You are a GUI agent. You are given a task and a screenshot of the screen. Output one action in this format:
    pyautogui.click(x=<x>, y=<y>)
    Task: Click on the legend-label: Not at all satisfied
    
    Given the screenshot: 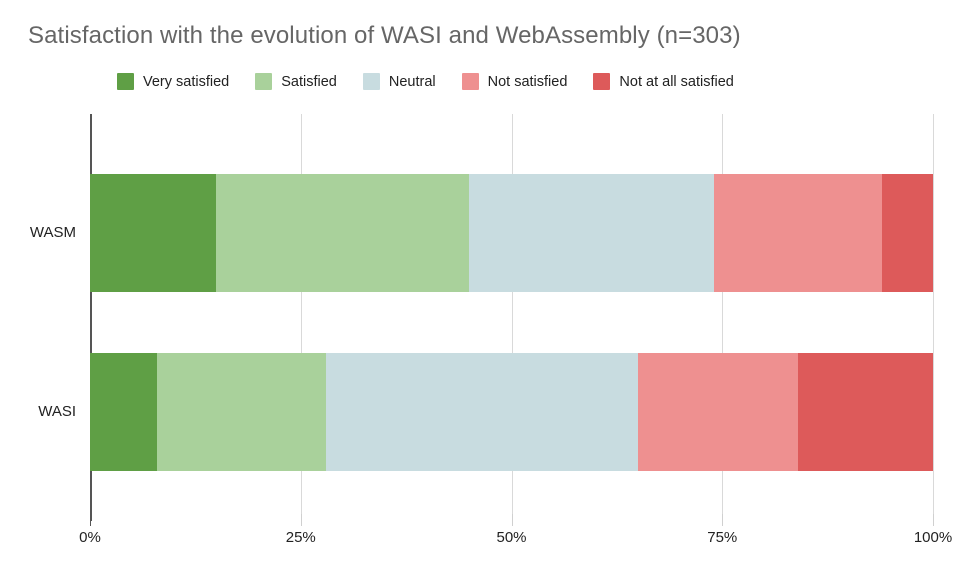 What is the action you would take?
    pyautogui.click(x=676, y=81)
    